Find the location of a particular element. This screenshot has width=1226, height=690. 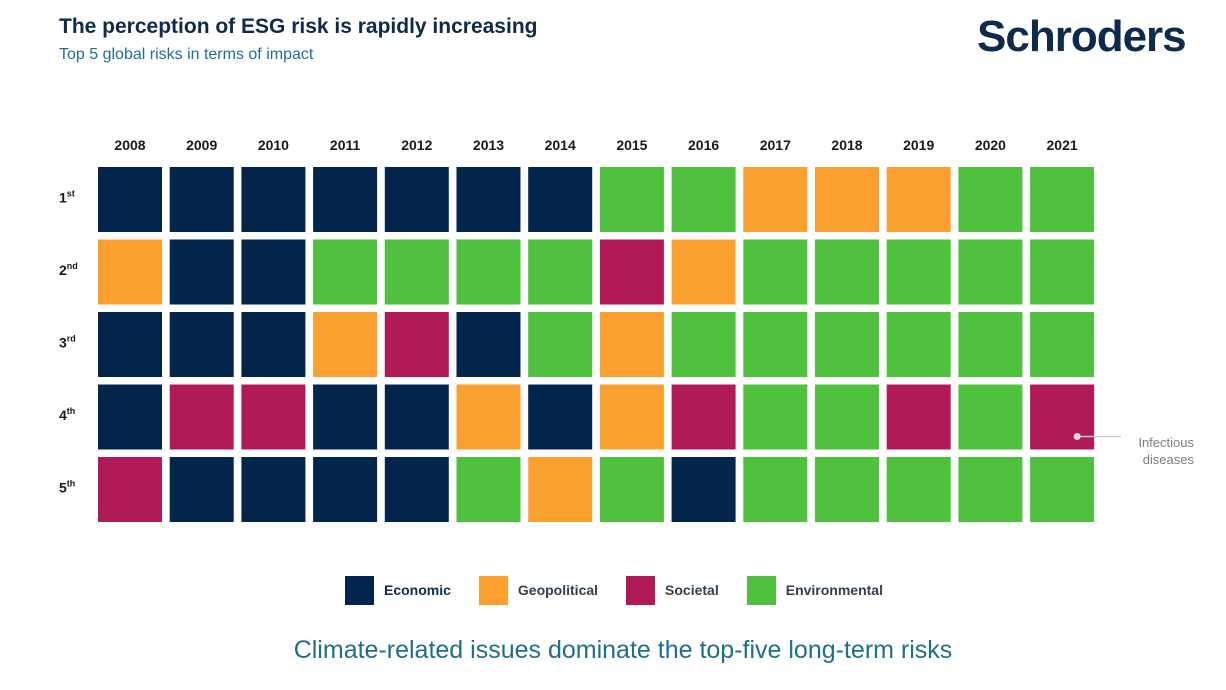

year-label-2015: 2015 is located at coordinates (631, 145).